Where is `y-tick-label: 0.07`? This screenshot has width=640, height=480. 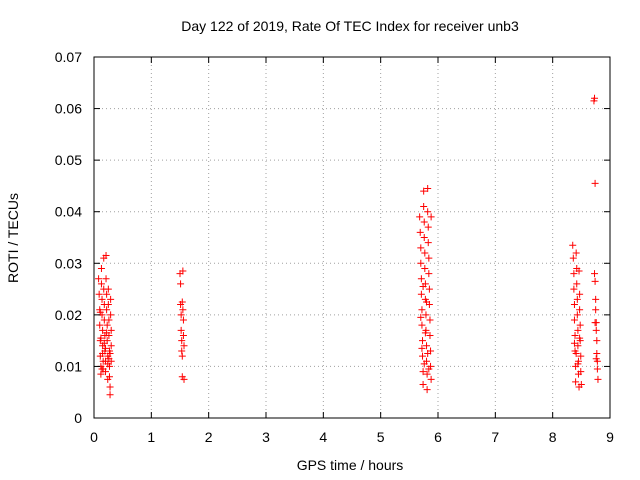
y-tick-label: 0.07 is located at coordinates (68, 57).